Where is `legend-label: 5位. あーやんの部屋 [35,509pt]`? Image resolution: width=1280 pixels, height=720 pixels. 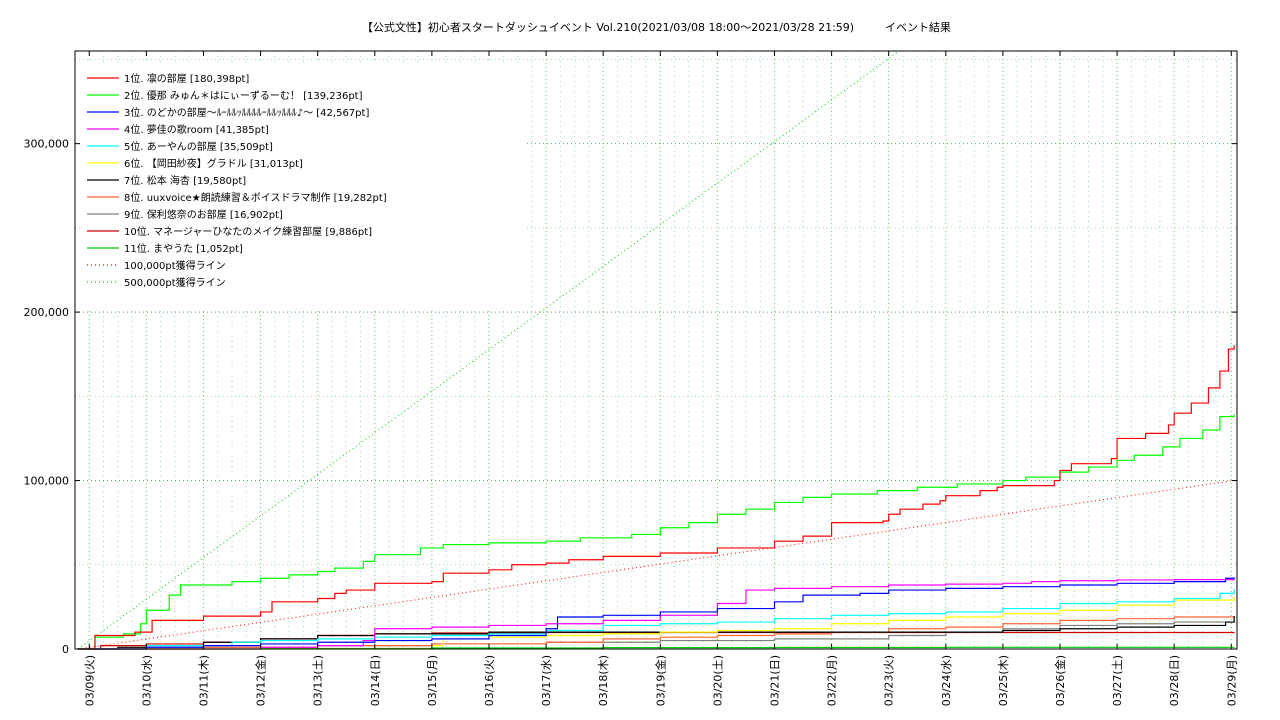
legend-label: 5位. あーやんの部屋 [35,509pt] is located at coordinates (198, 146).